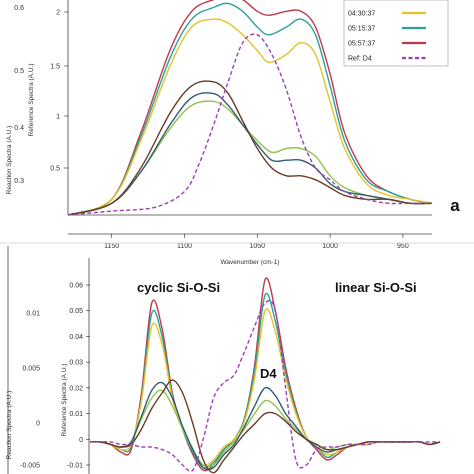 Image resolution: width=474 pixels, height=474 pixels. Describe the element at coordinates (361, 44) in the screenshot. I see `legend-label: 05:57:37` at that location.